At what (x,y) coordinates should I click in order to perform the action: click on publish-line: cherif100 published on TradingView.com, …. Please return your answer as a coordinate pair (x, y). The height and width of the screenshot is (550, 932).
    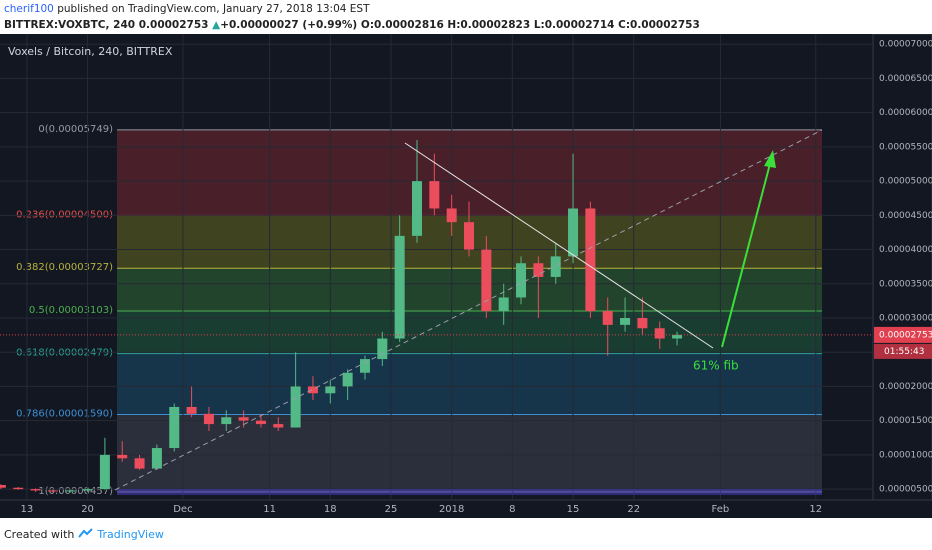
    Looking at the image, I should click on (187, 9).